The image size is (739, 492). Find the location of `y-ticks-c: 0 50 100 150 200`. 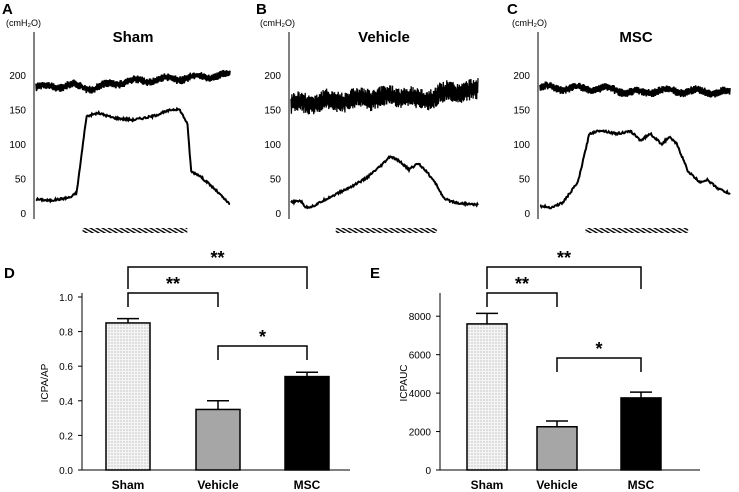

y-ticks-c: 0 50 100 150 200 is located at coordinates (521, 145).